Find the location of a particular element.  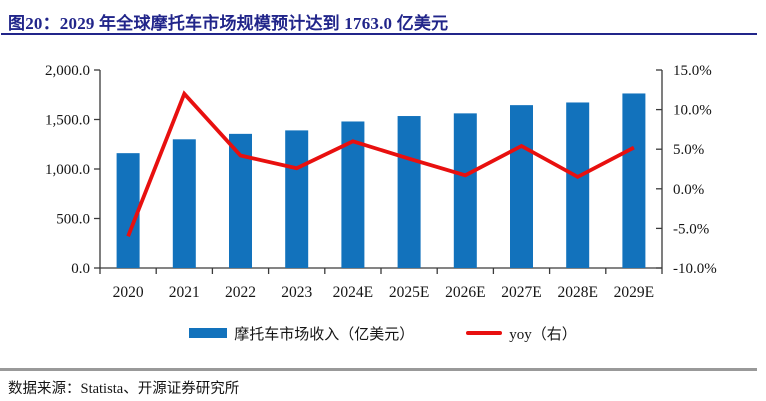

revenue-bar-swatch is located at coordinates (208, 333).